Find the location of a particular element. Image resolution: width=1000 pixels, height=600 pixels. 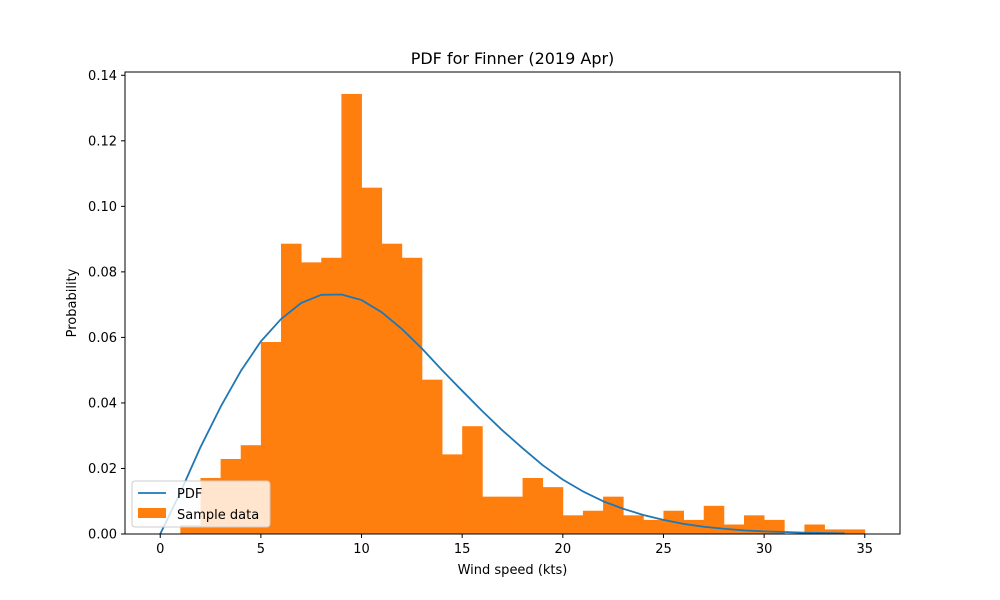

x-tick-label: 15 is located at coordinates (462, 549).